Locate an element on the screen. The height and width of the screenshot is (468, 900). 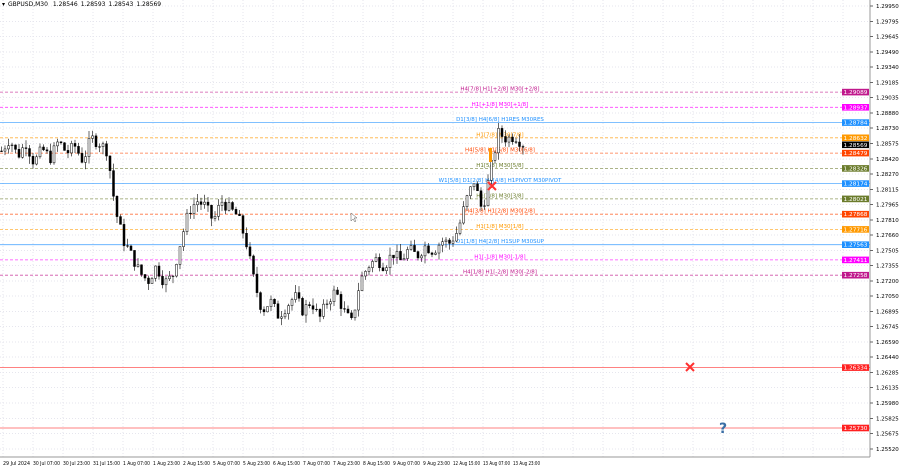
current-price-badge is located at coordinates (855, 145).